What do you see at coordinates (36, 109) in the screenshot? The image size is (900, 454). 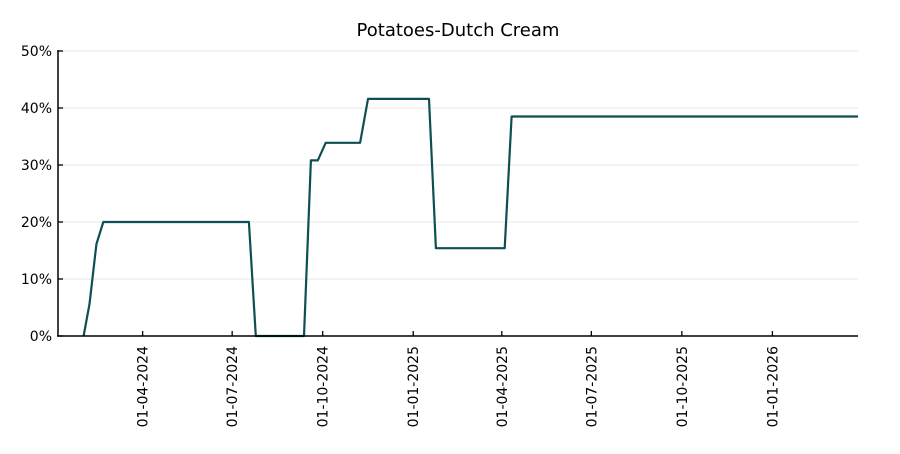 I see `y-tick-label: 40%` at bounding box center [36, 109].